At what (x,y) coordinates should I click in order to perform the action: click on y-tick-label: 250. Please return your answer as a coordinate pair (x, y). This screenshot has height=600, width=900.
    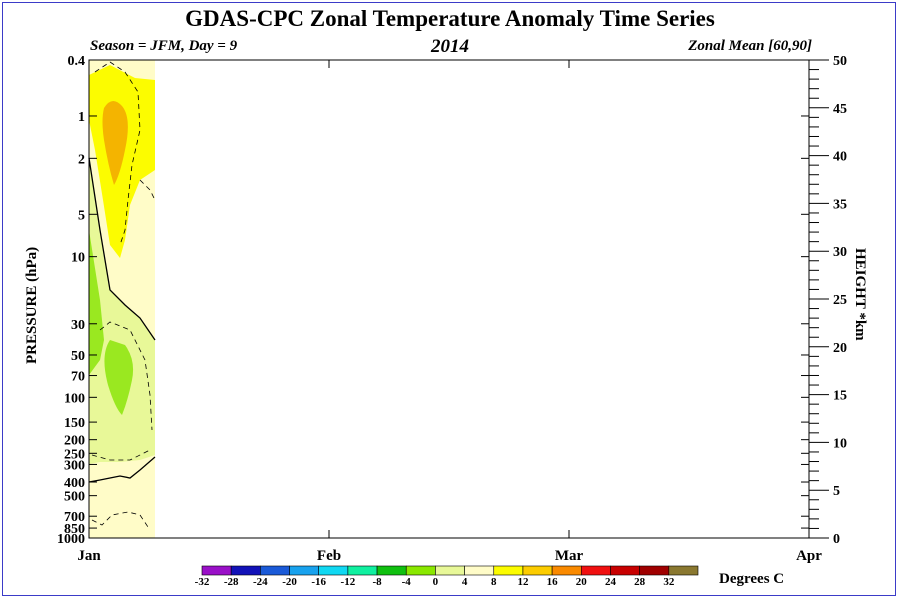
    Looking at the image, I should click on (74, 454).